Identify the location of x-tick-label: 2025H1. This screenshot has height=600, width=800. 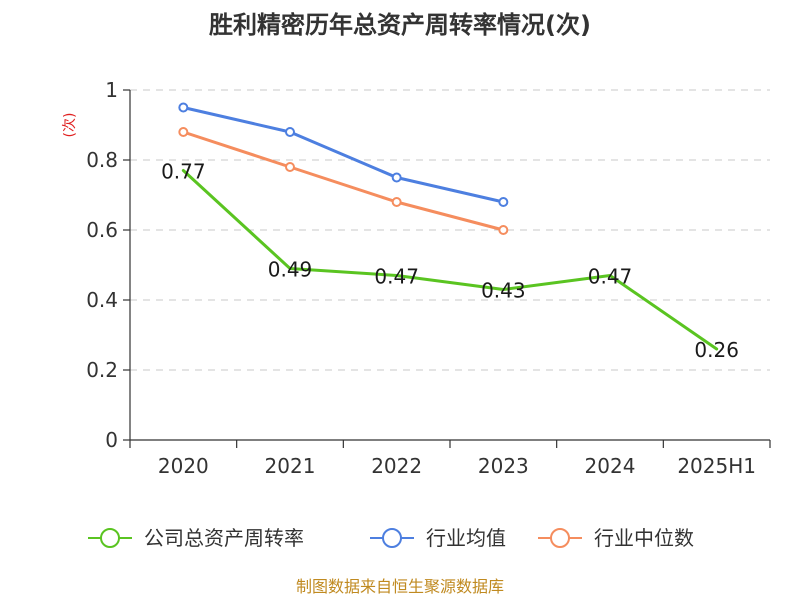
(716, 466).